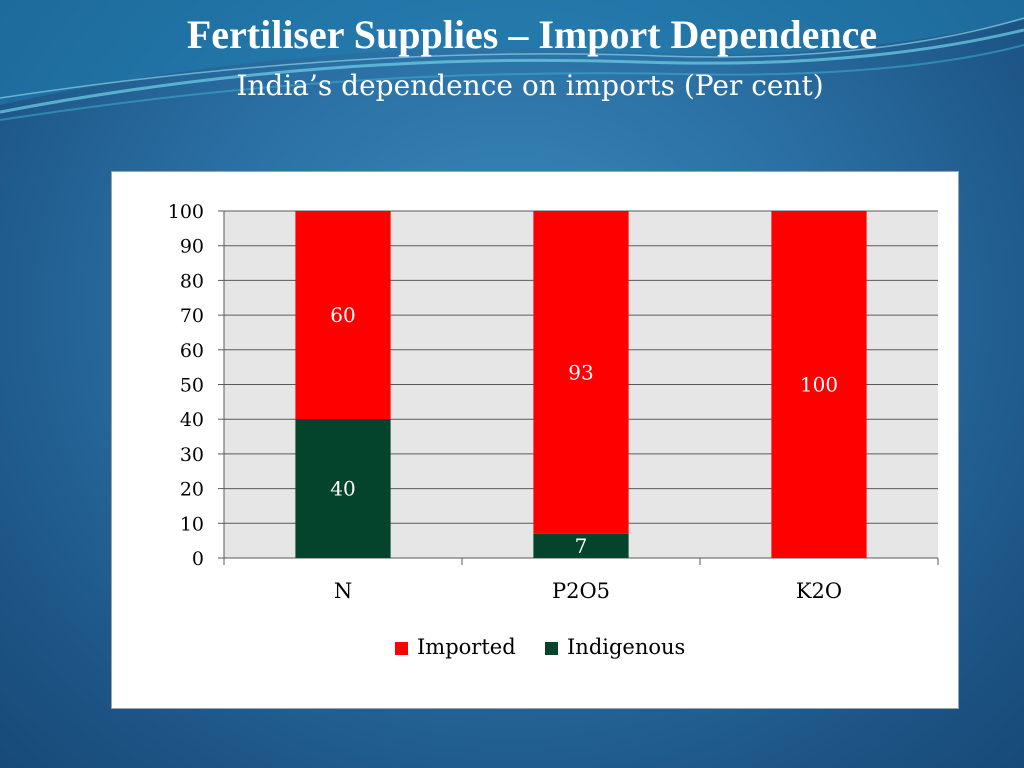  I want to click on legend-swatch-indigenous, so click(551, 648).